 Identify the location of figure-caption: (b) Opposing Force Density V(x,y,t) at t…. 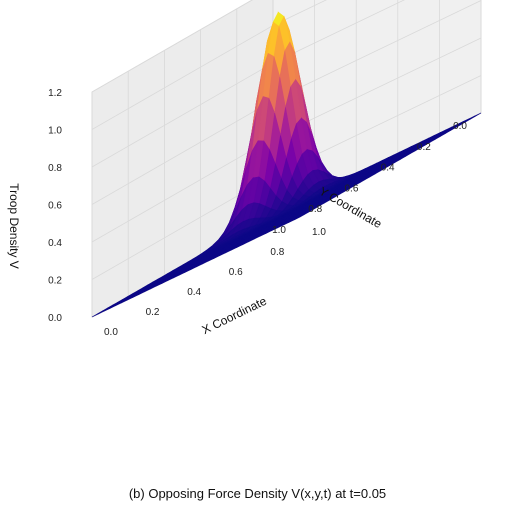
(257, 493).